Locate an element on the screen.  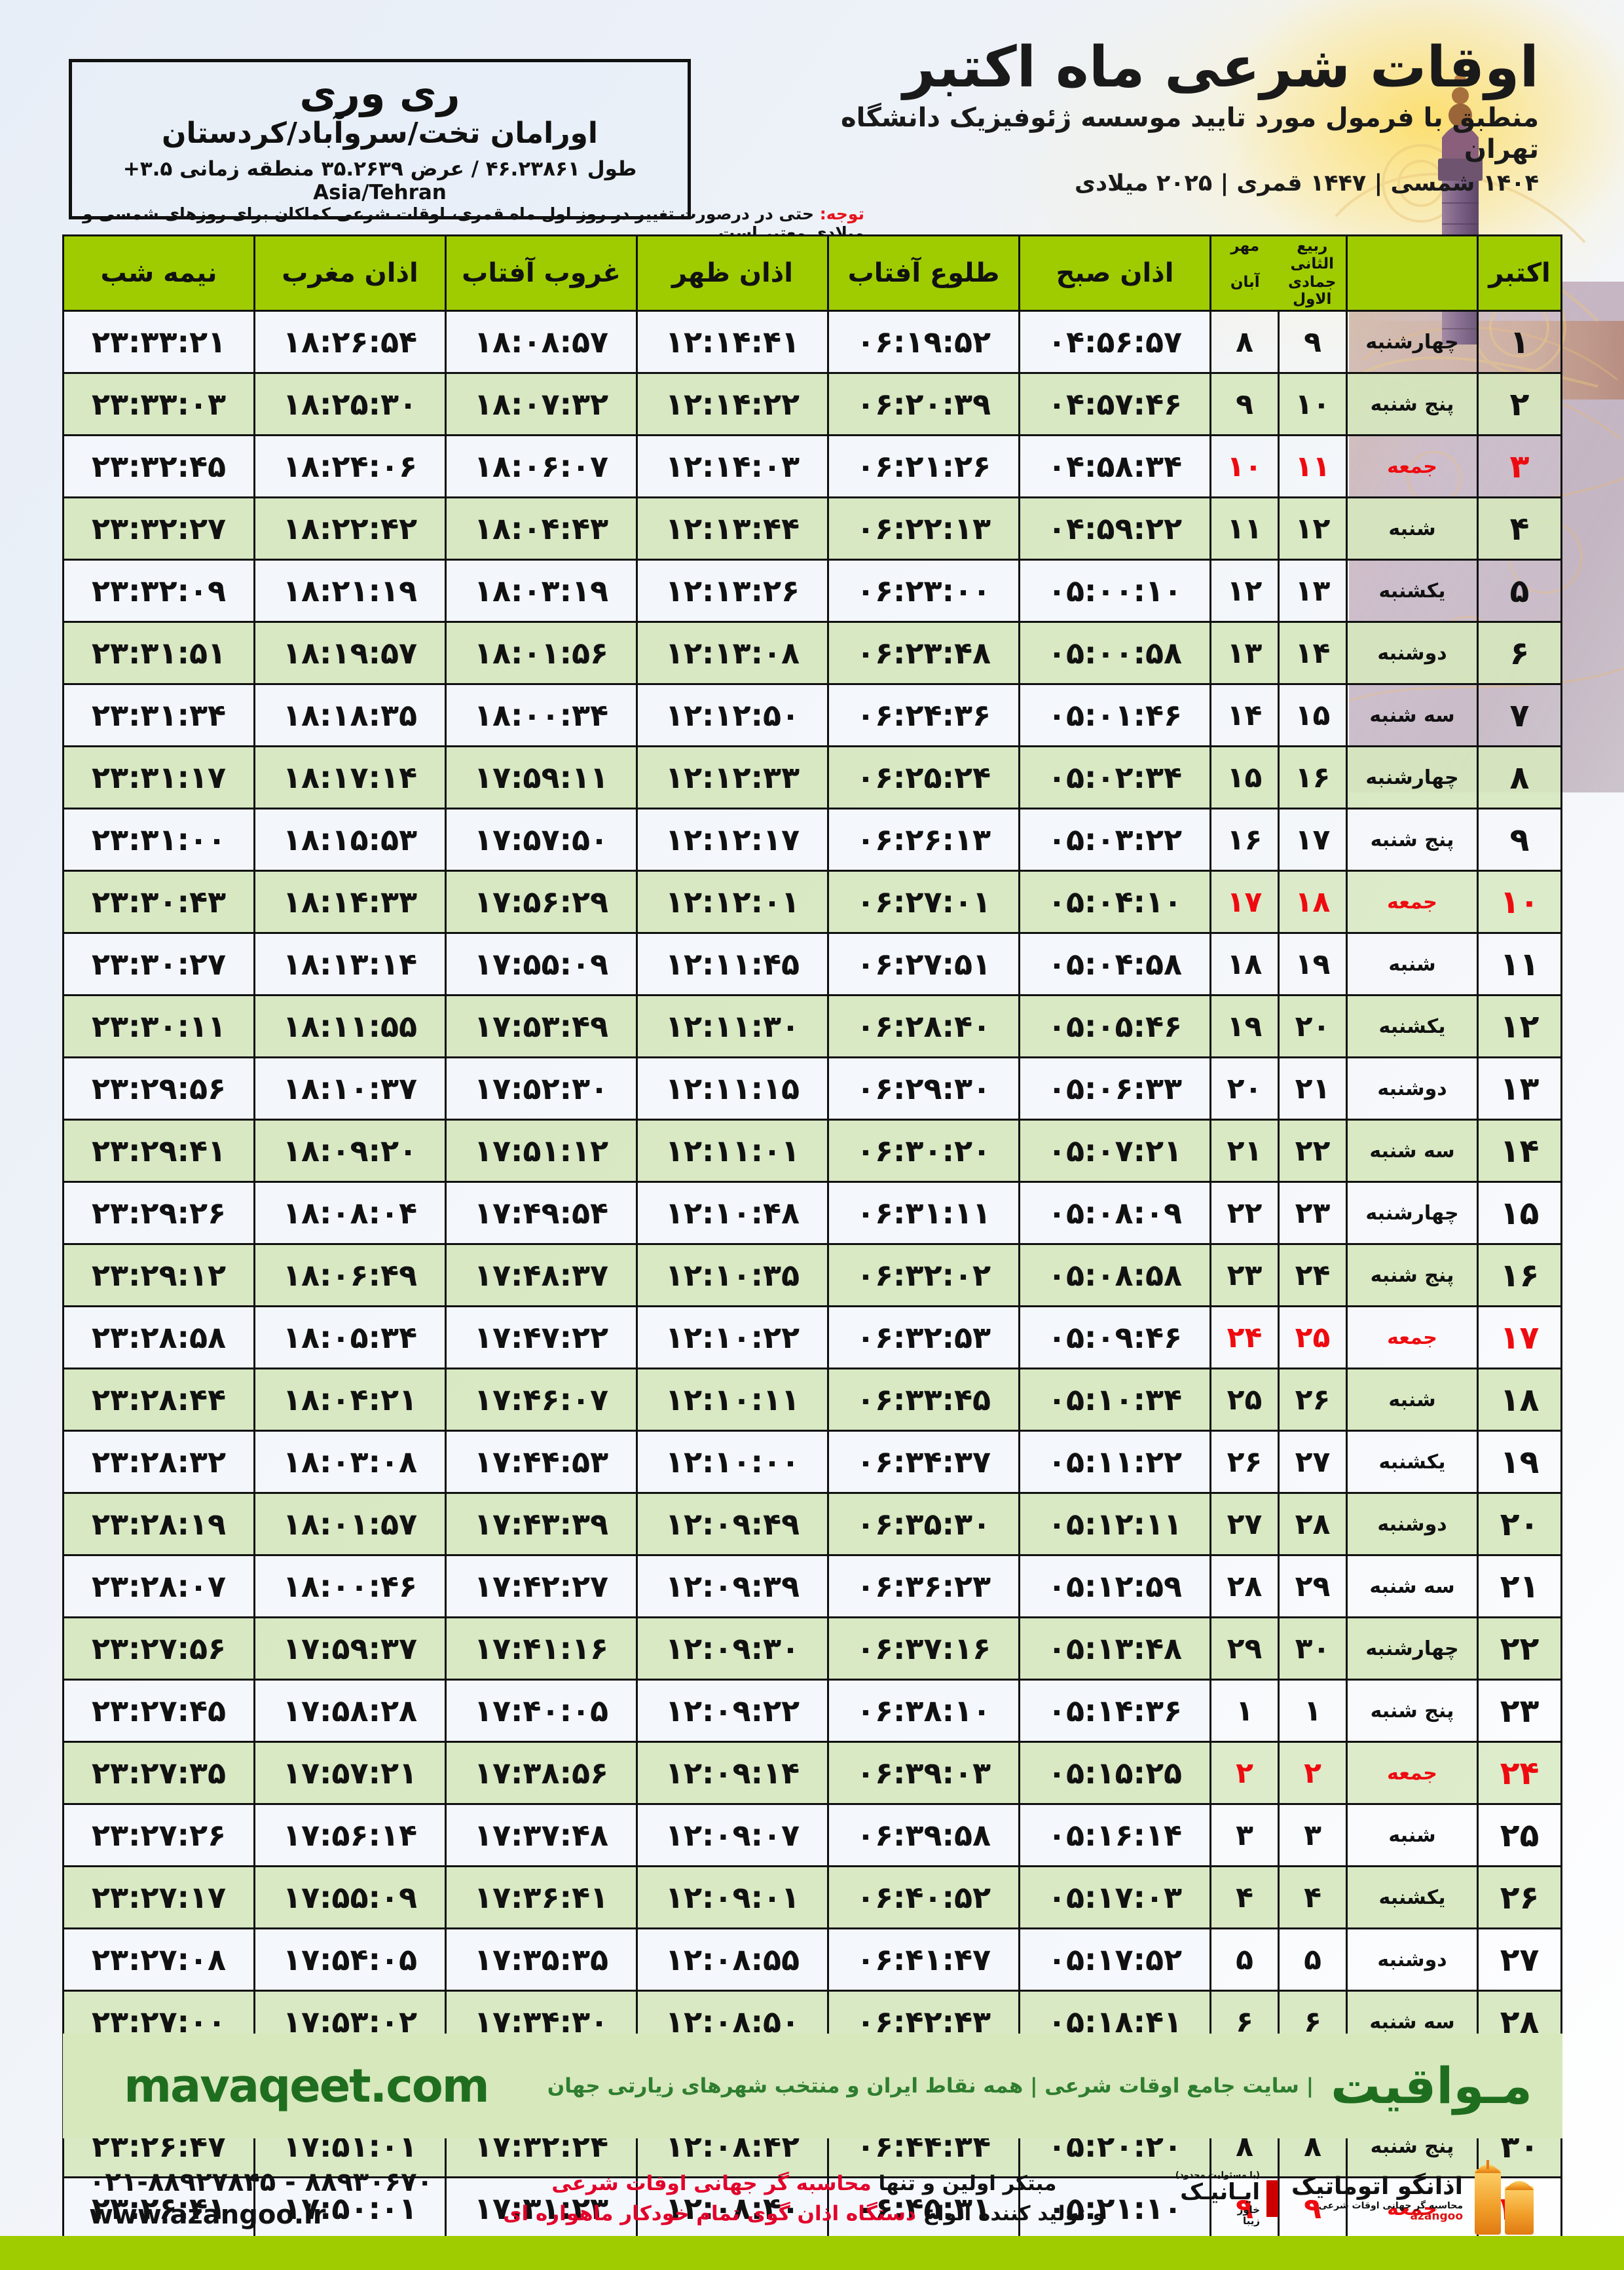
cell-fajr: ۰۴:۵۶:۵۷ is located at coordinates (1114, 342).